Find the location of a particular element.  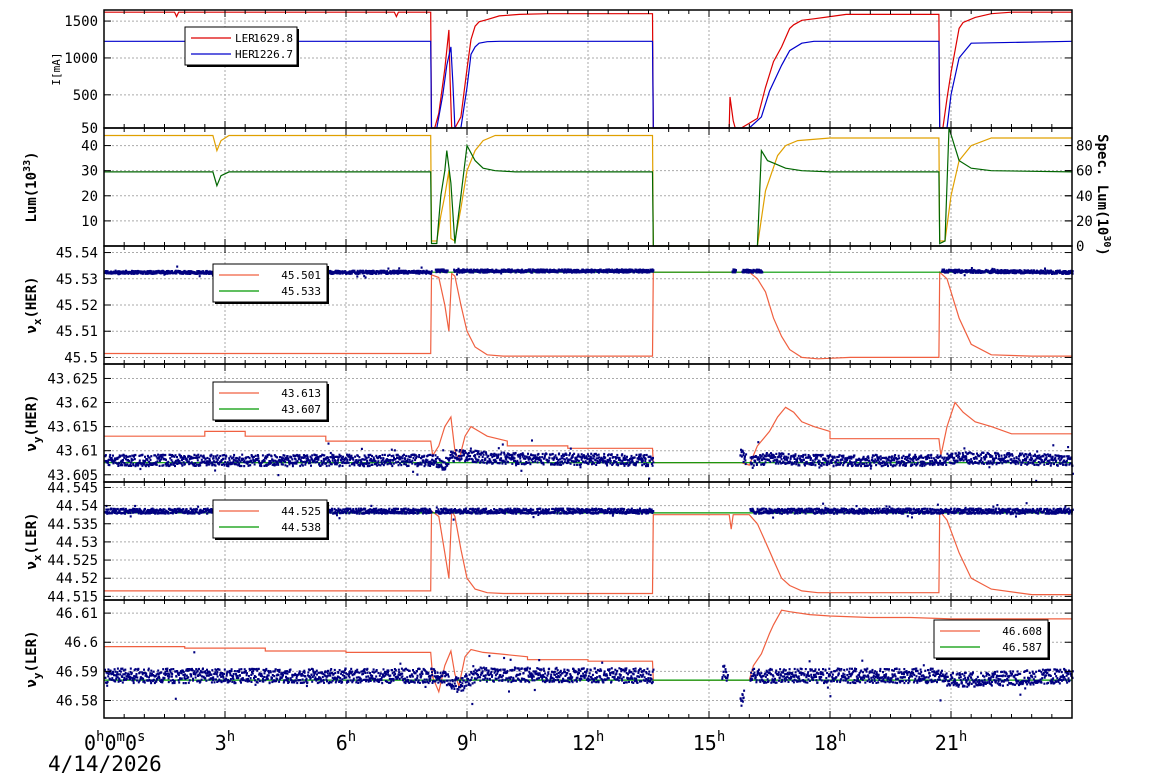

y-tick-label: 43.615 is located at coordinates (72, 428).